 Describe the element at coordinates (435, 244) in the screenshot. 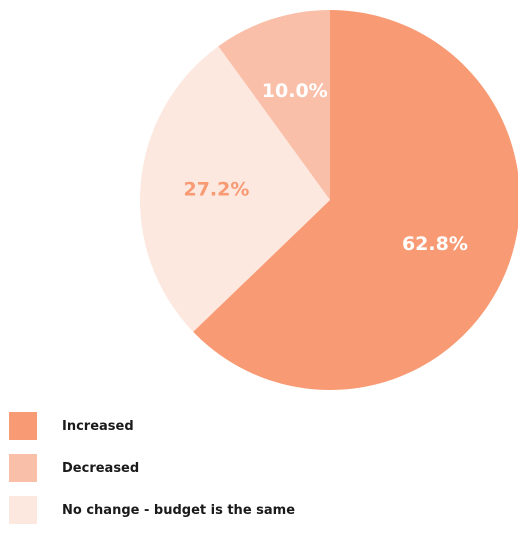

I see `pie-slice-value-label: 62.8%` at that location.